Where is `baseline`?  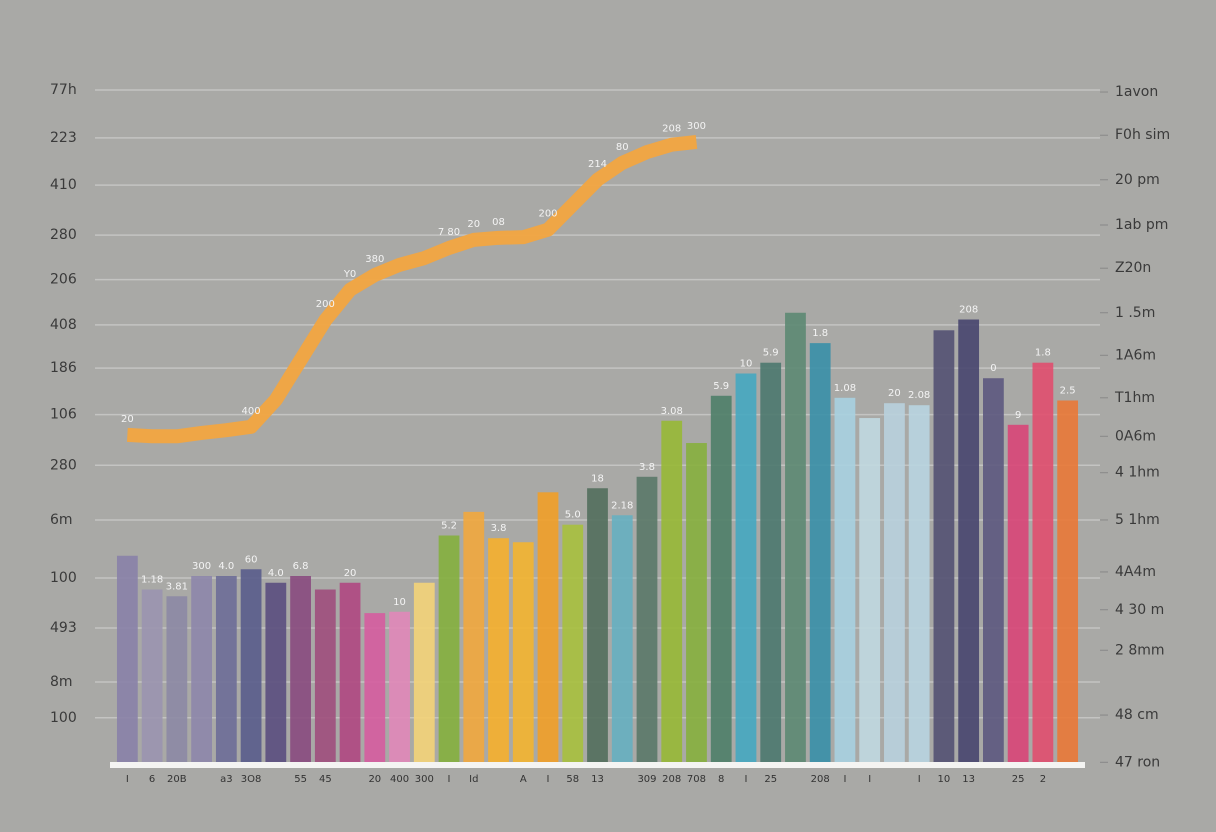 baseline is located at coordinates (597, 765).